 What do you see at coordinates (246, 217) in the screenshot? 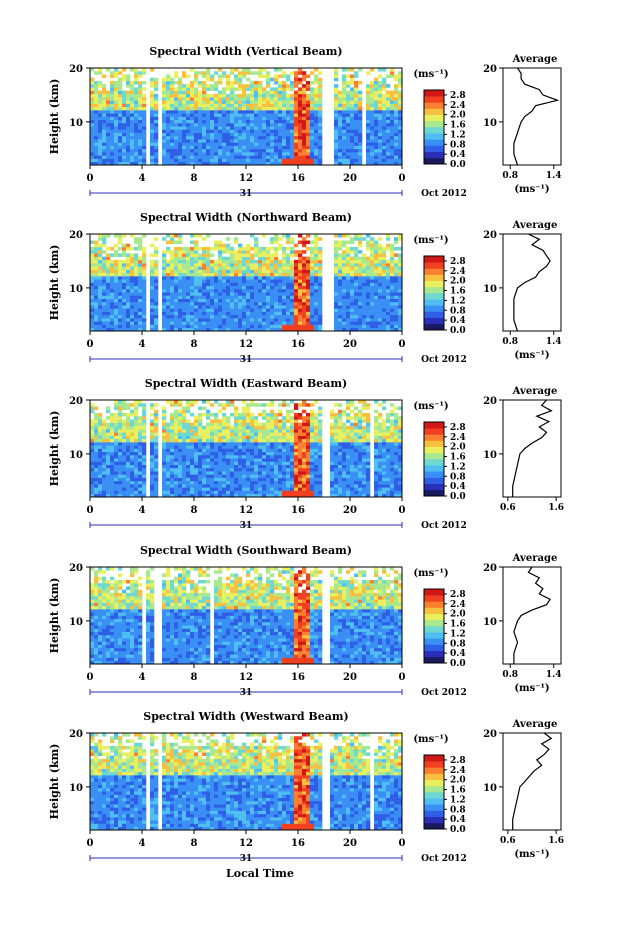
I see `panel-title: Spectral Width (Northward Beam)` at bounding box center [246, 217].